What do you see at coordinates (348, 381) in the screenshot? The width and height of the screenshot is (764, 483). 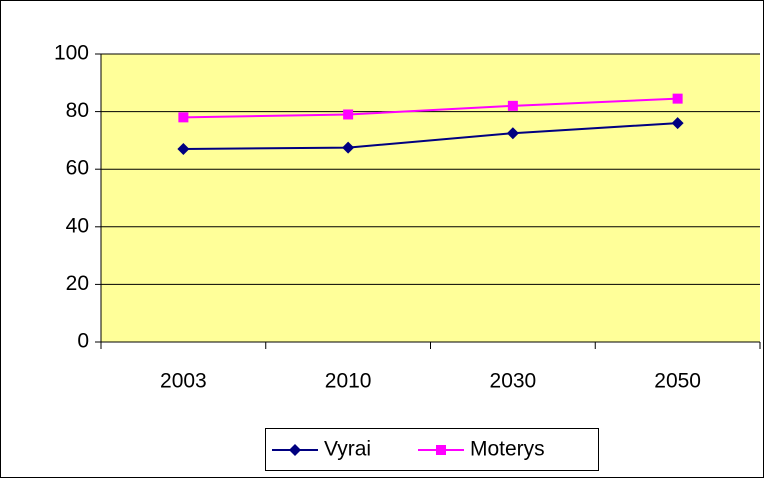 I see `x-tick-label: 2010` at bounding box center [348, 381].